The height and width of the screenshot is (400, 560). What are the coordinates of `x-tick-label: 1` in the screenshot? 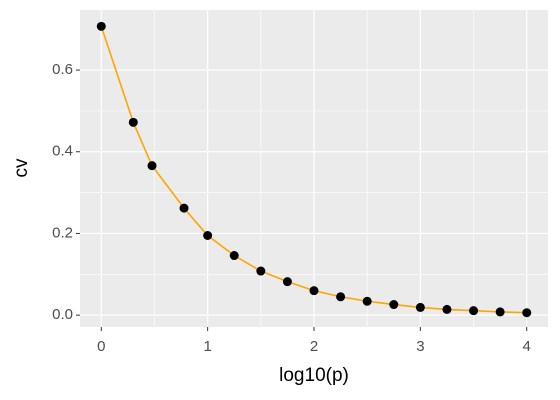 It's located at (207, 346).